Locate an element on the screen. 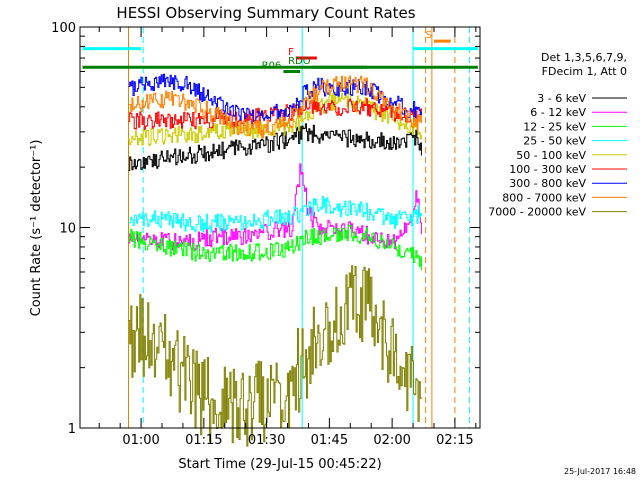 The width and height of the screenshot is (640, 480). series-line-100-300-keV is located at coordinates (275, 114).